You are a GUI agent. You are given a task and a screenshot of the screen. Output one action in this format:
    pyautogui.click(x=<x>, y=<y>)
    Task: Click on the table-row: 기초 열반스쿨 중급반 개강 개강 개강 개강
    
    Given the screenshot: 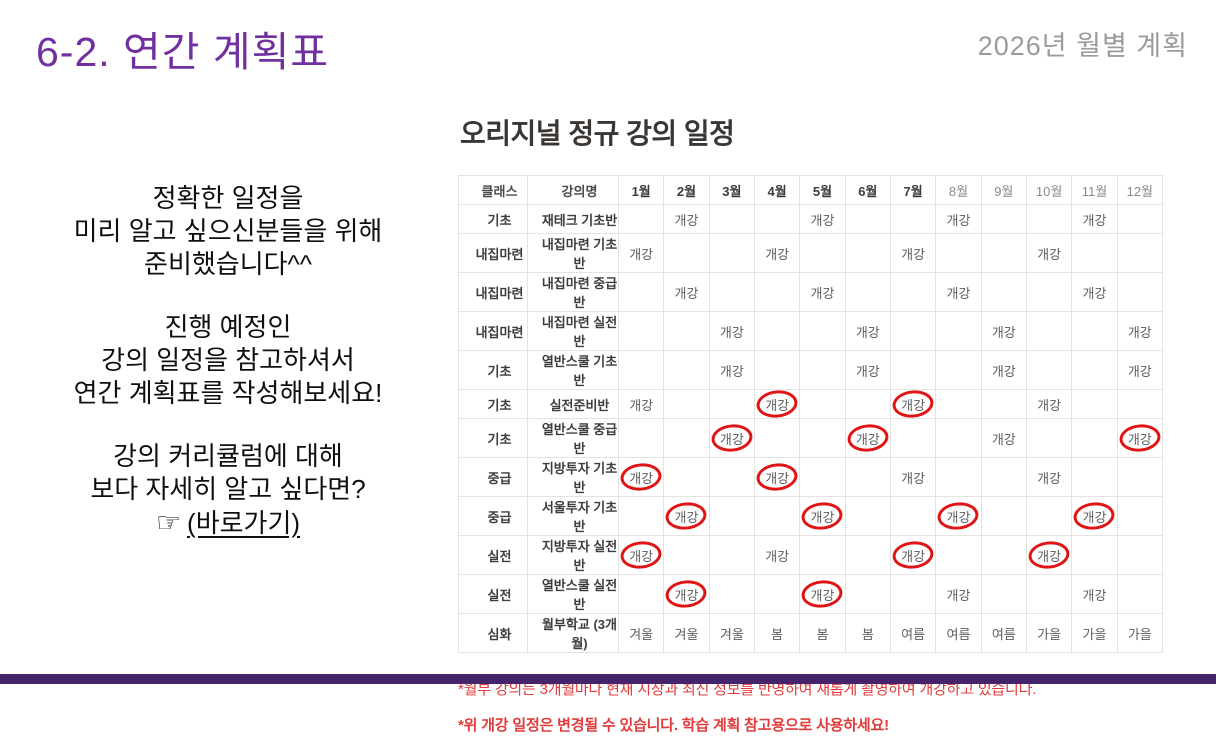 What is the action you would take?
    pyautogui.click(x=811, y=438)
    